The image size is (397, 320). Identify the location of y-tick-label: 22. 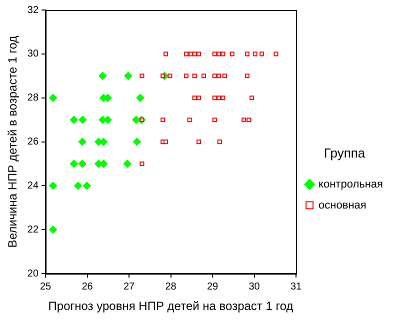
(33, 230).